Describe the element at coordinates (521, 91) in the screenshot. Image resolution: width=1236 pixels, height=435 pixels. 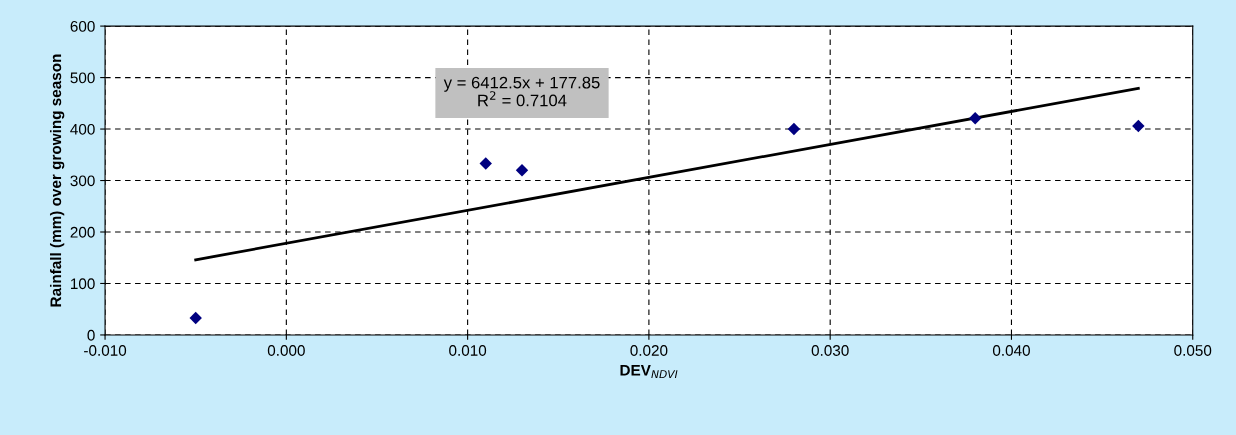
I see `annotation: y = 6412.5x + 177.85 R$^{2}$ = 0.7104` at that location.